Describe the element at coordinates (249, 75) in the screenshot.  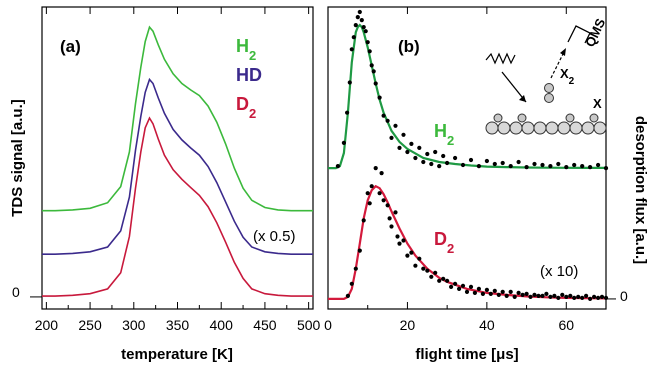
I see `legend-hd: HD` at that location.